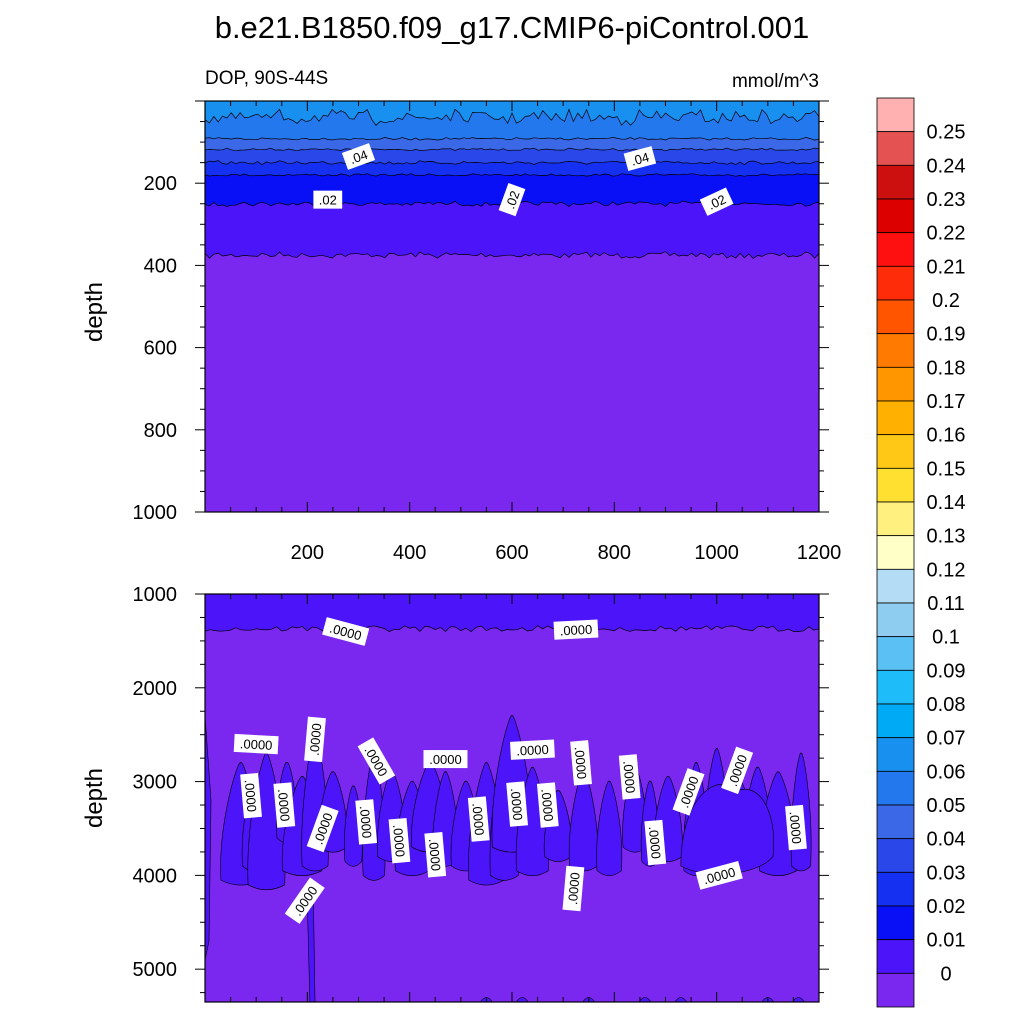  What do you see at coordinates (946, 806) in the screenshot?
I see `colorbar-label: 0.05` at bounding box center [946, 806].